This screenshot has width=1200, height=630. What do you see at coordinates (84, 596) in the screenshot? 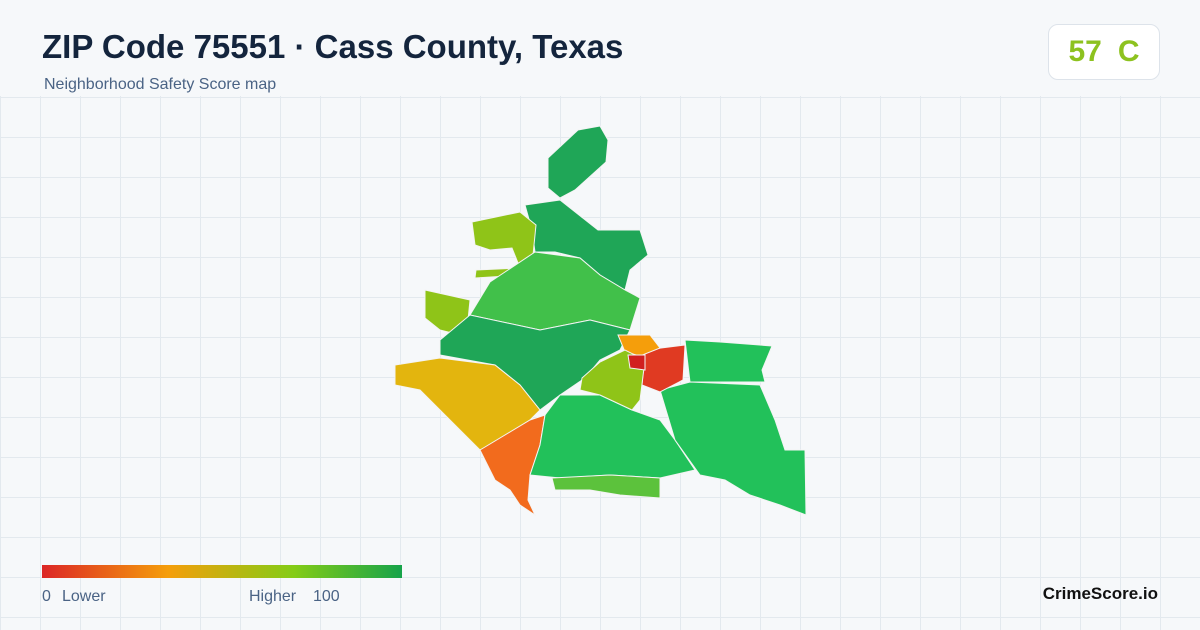
I see `legend-min-label: Lower` at bounding box center [84, 596].